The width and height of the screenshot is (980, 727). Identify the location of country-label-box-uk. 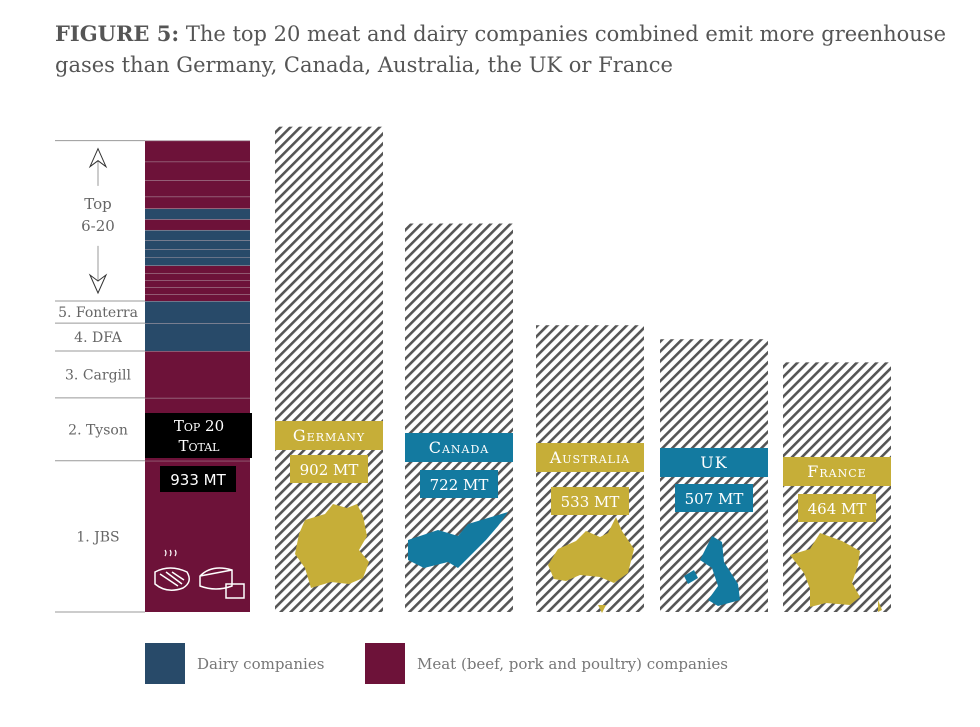
(714, 462).